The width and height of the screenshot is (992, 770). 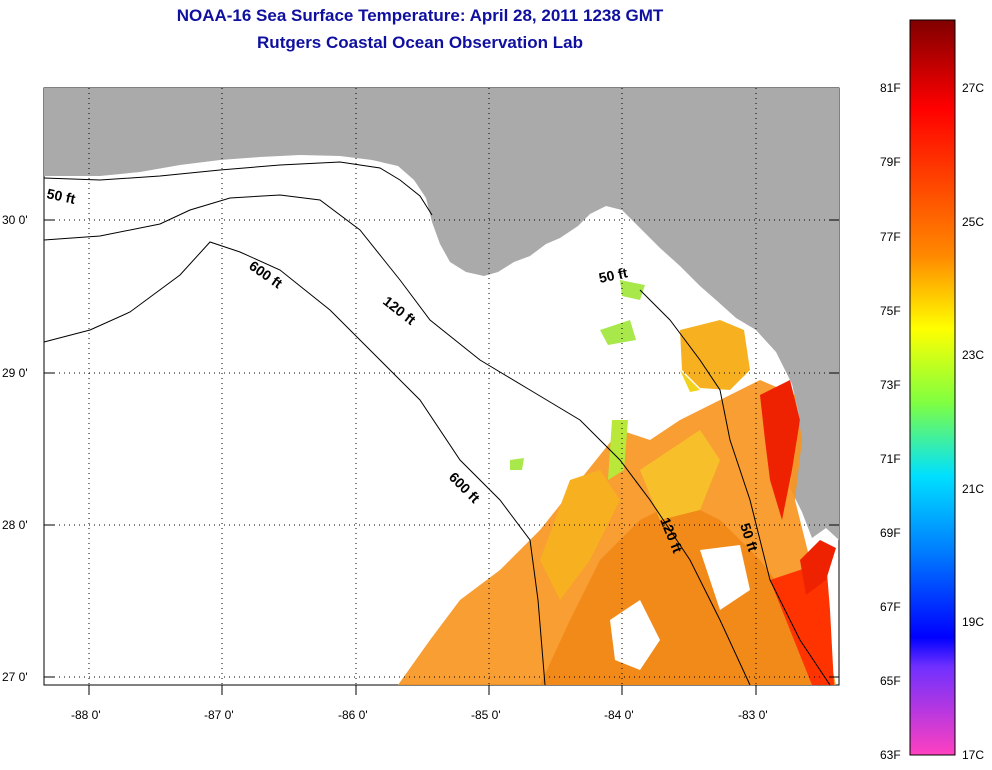 What do you see at coordinates (890, 459) in the screenshot?
I see `colorbar-f-label: 71F` at bounding box center [890, 459].